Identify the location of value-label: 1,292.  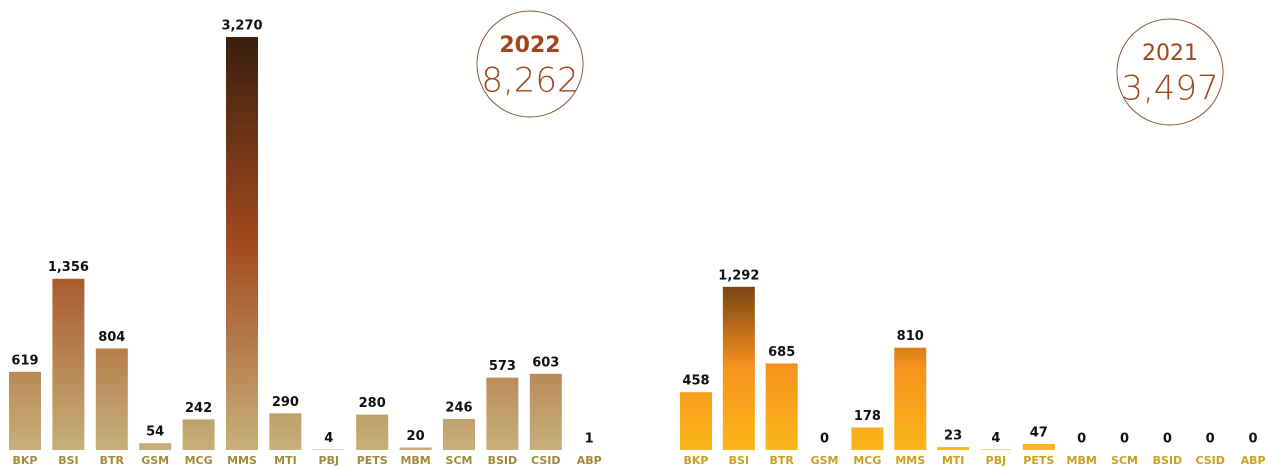
(738, 275).